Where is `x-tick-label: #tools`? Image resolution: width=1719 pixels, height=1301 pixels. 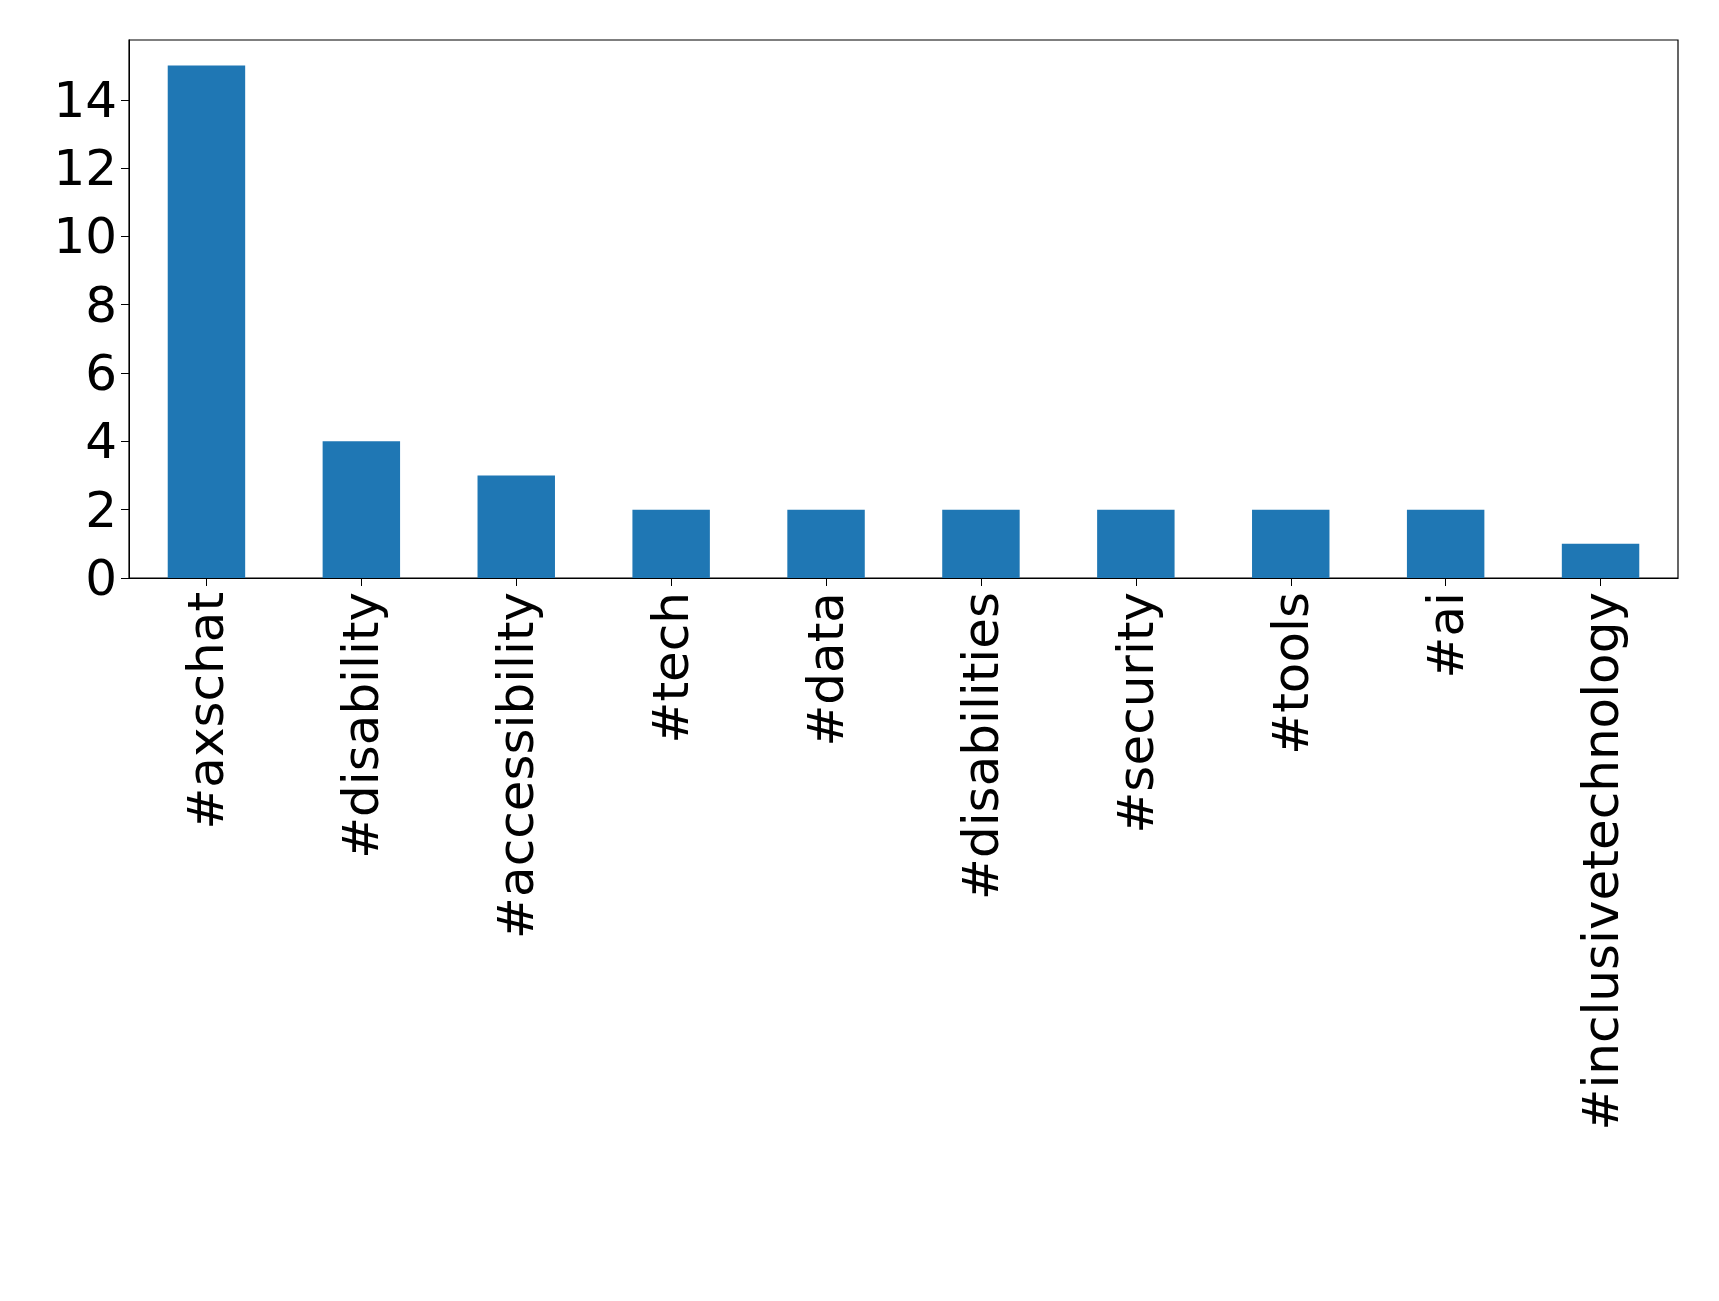
x-tick-label: #tools is located at coordinates (1290, 673).